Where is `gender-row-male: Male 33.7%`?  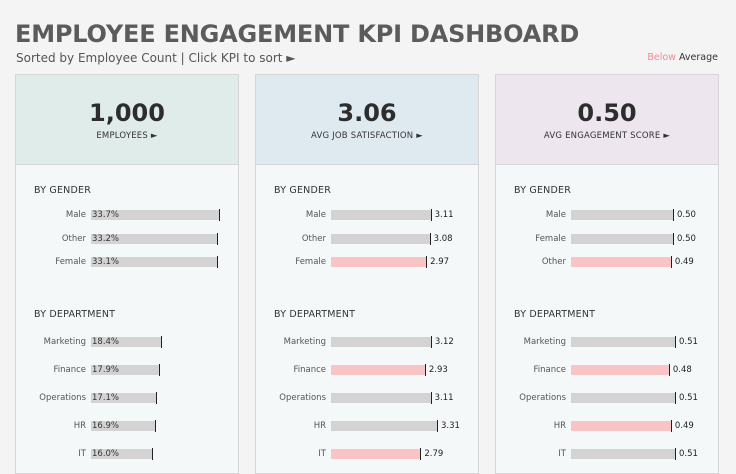
gender-row-male: Male 33.7% is located at coordinates (127, 215).